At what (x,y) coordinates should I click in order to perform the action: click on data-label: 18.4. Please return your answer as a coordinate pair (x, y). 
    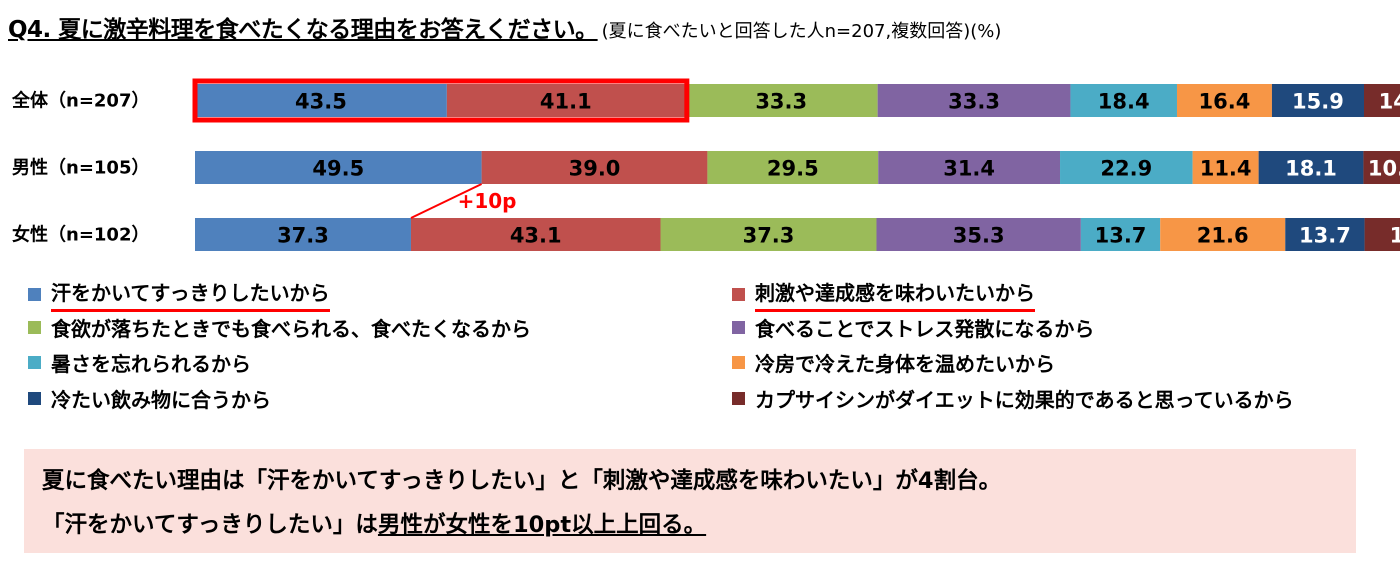
    Looking at the image, I should click on (1124, 102).